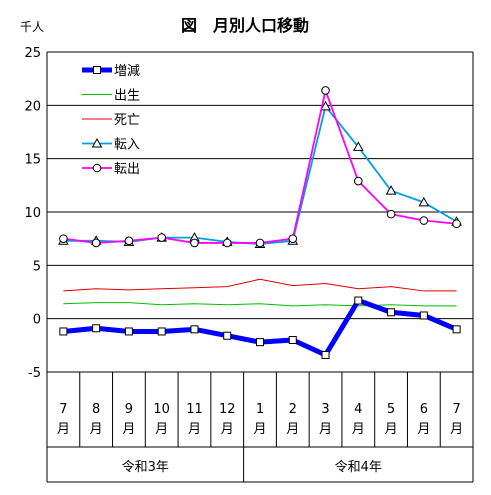  Describe the element at coordinates (293, 409) in the screenshot. I see `x-tick-month-number: 2` at that location.